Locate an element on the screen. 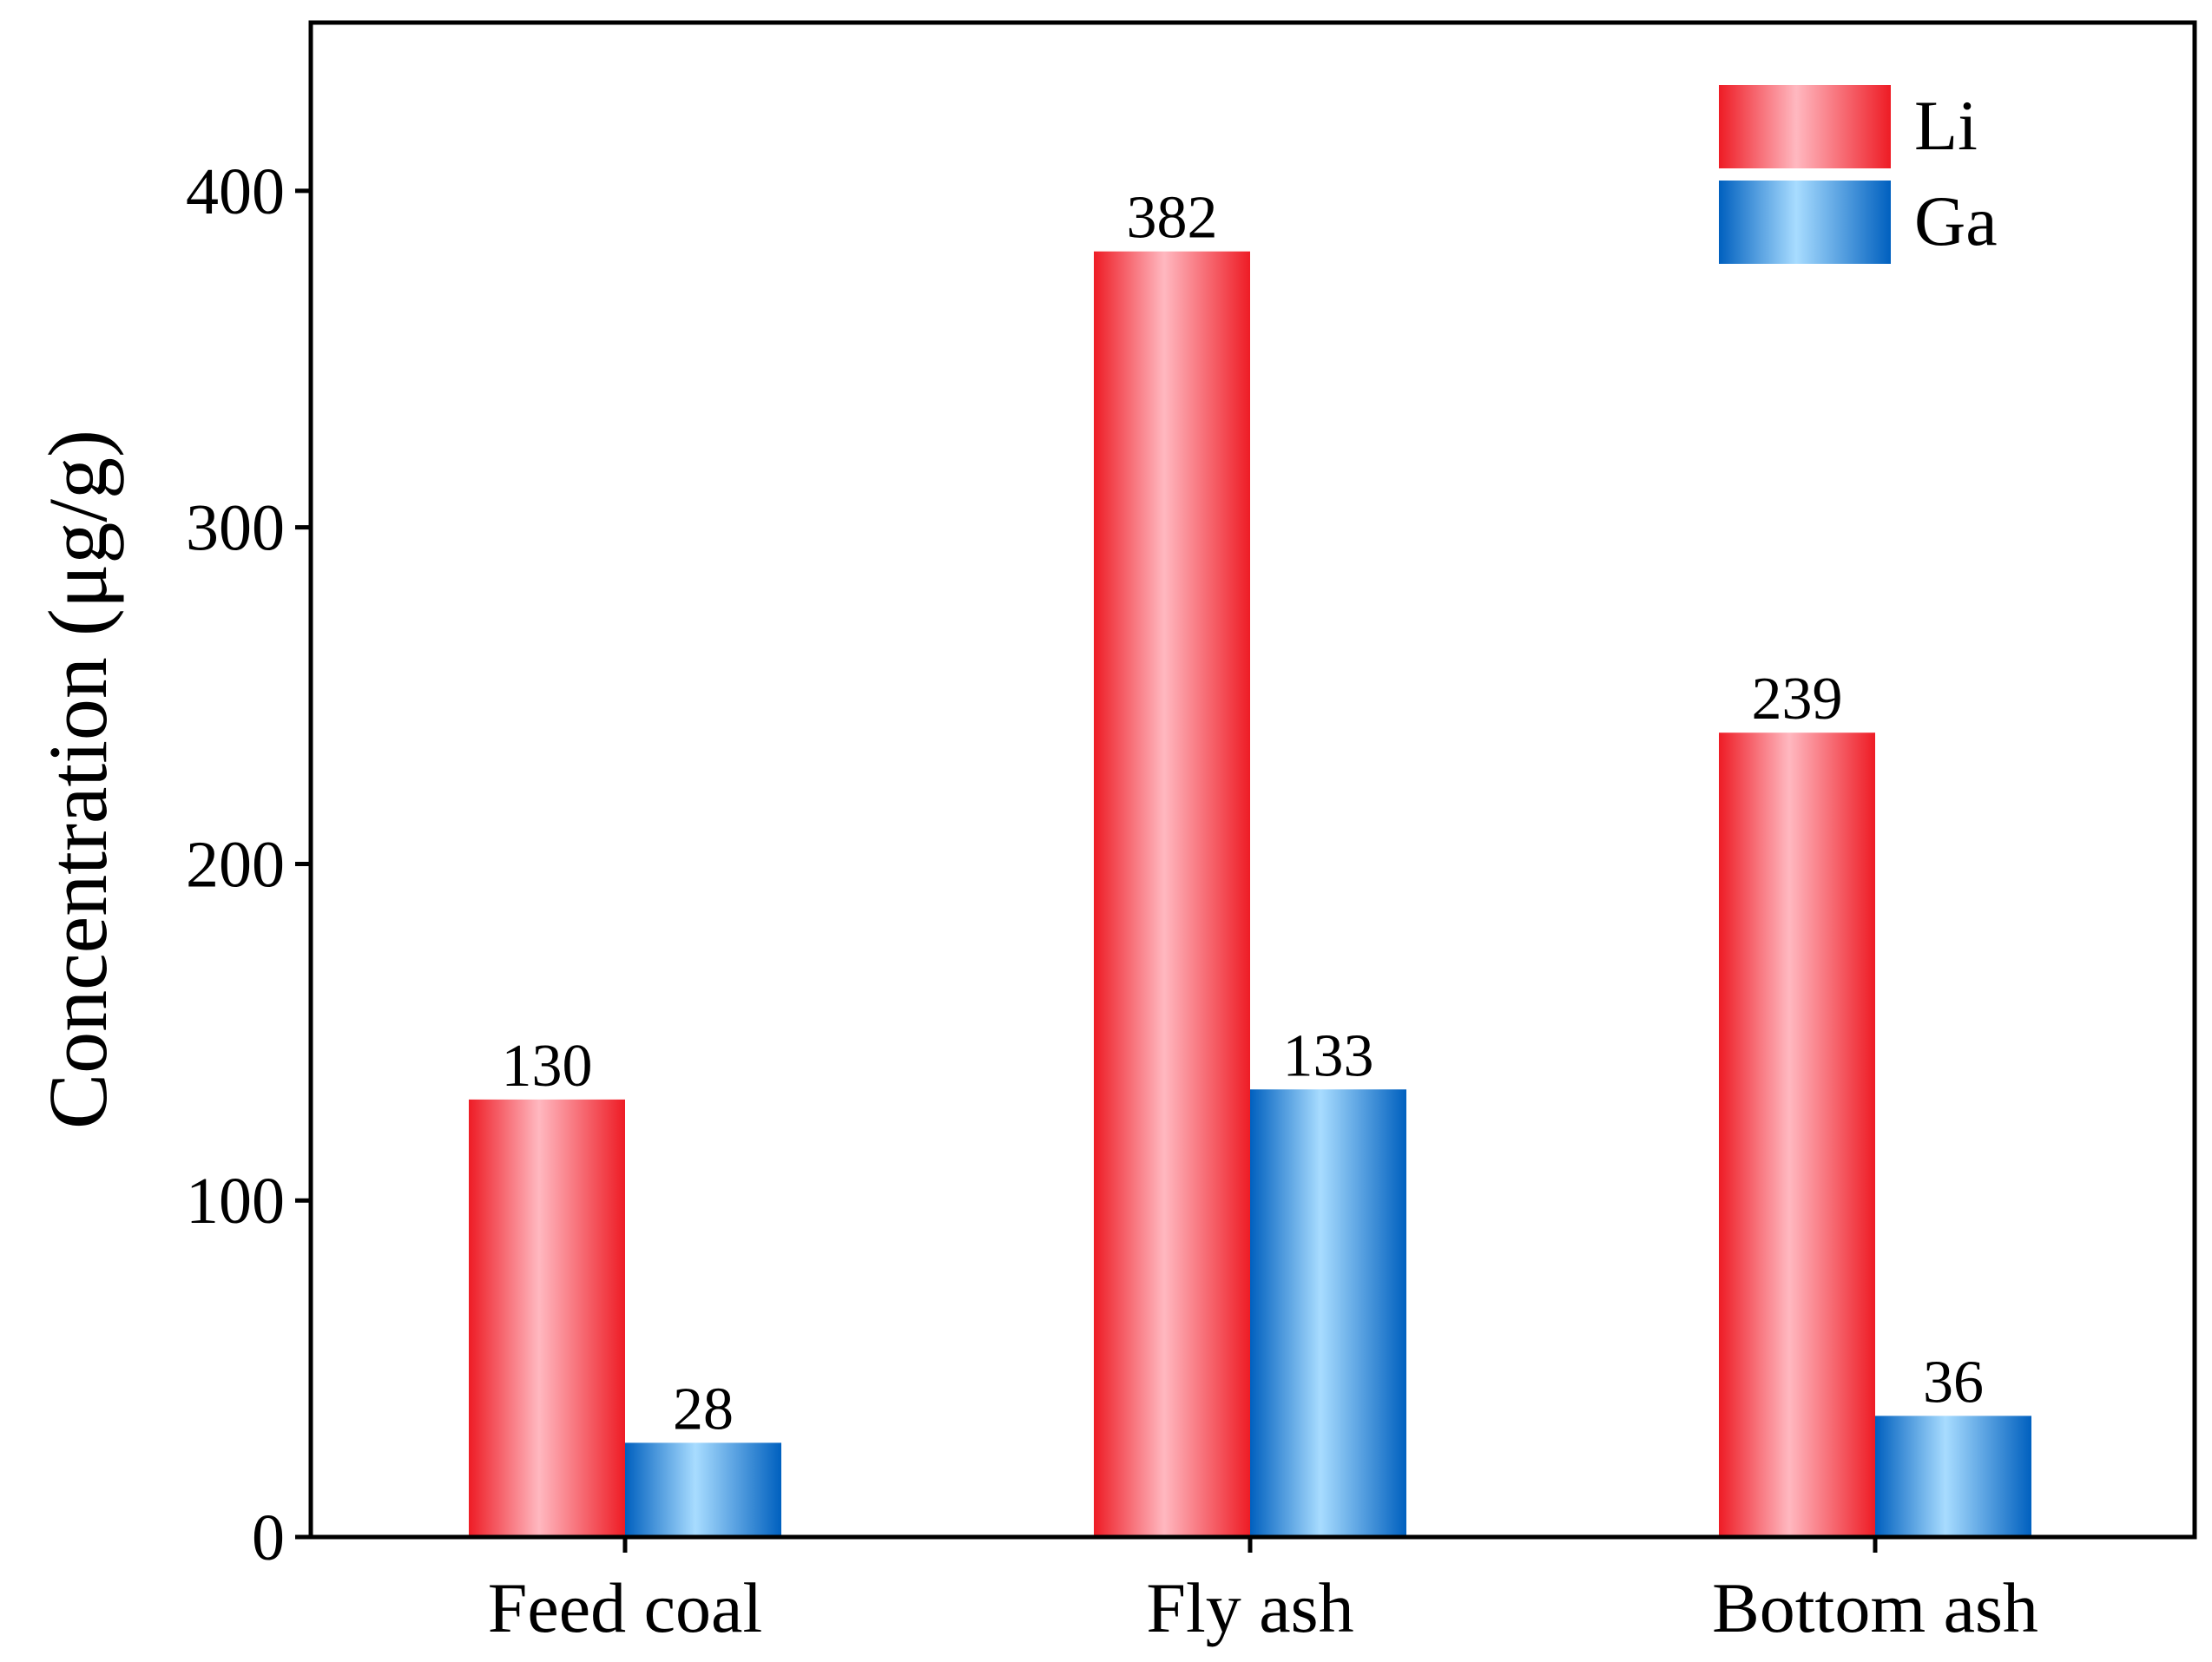 This screenshot has width=2212, height=1662. bar-ga-feed-coal is located at coordinates (703, 1490).